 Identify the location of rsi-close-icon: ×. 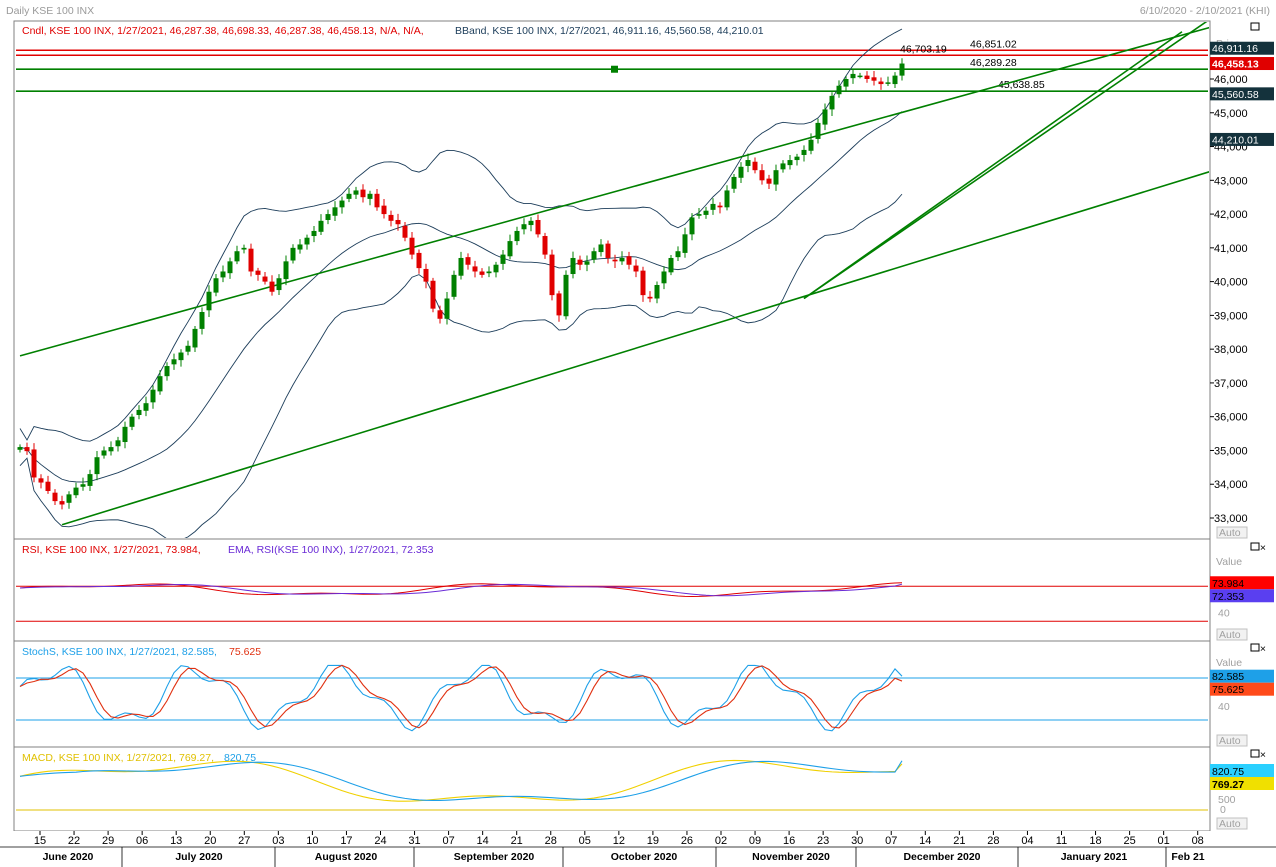
(1258, 548).